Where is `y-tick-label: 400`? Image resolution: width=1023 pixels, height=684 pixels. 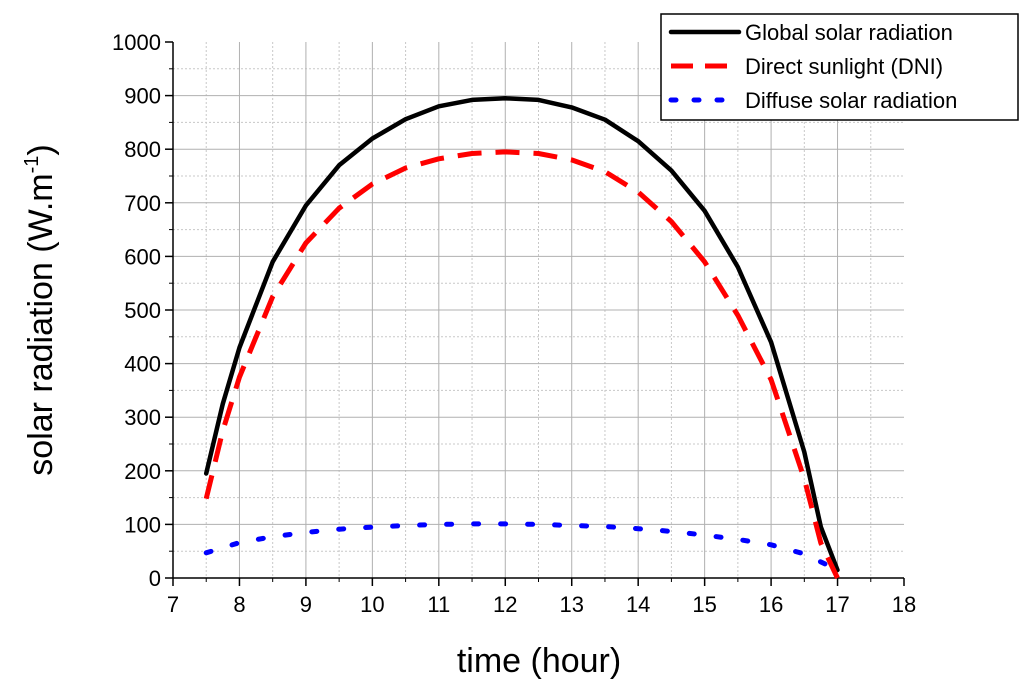 y-tick-label: 400 is located at coordinates (142, 364).